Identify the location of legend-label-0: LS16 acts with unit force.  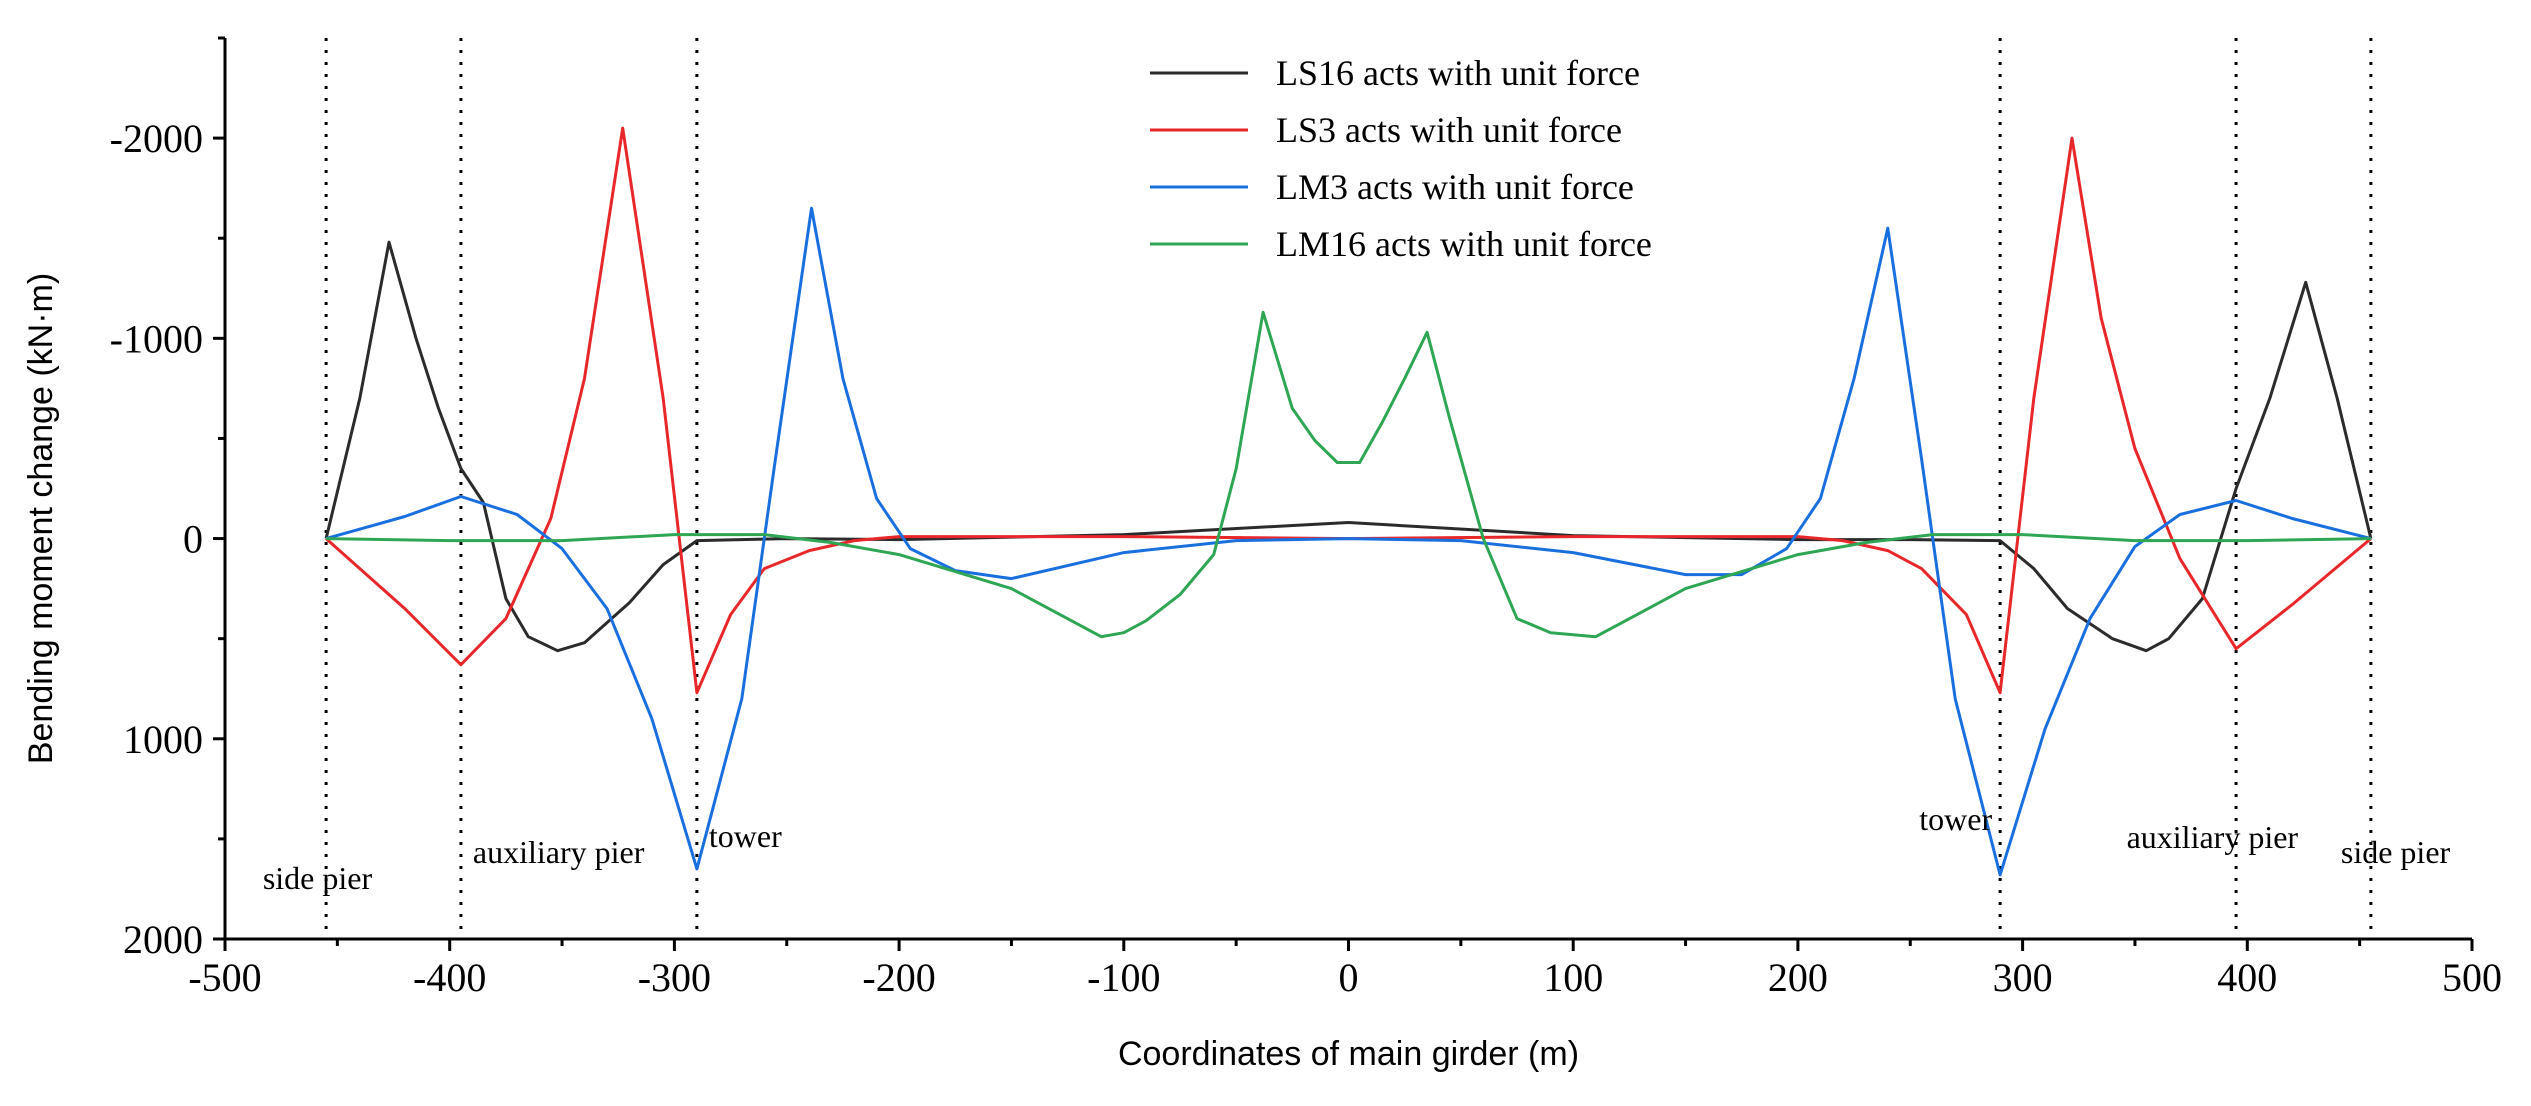
(1458, 73).